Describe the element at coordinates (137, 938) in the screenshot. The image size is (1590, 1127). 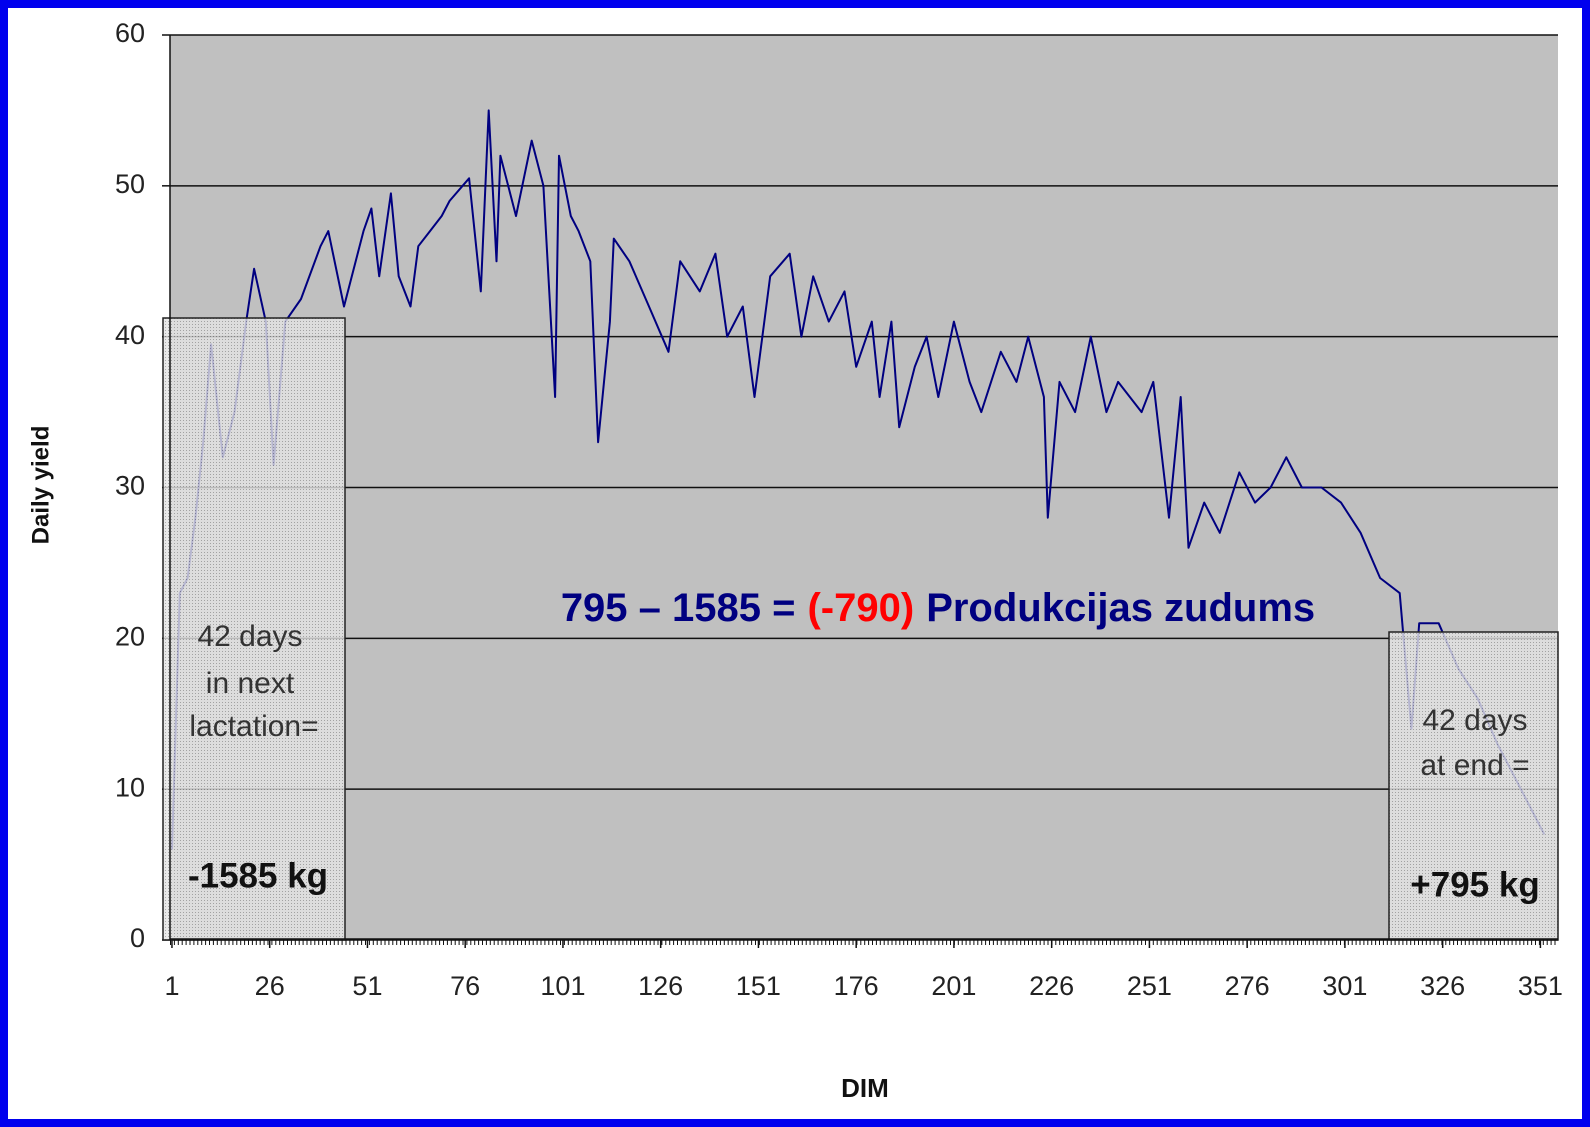
I see `y-tick-label: 0` at that location.